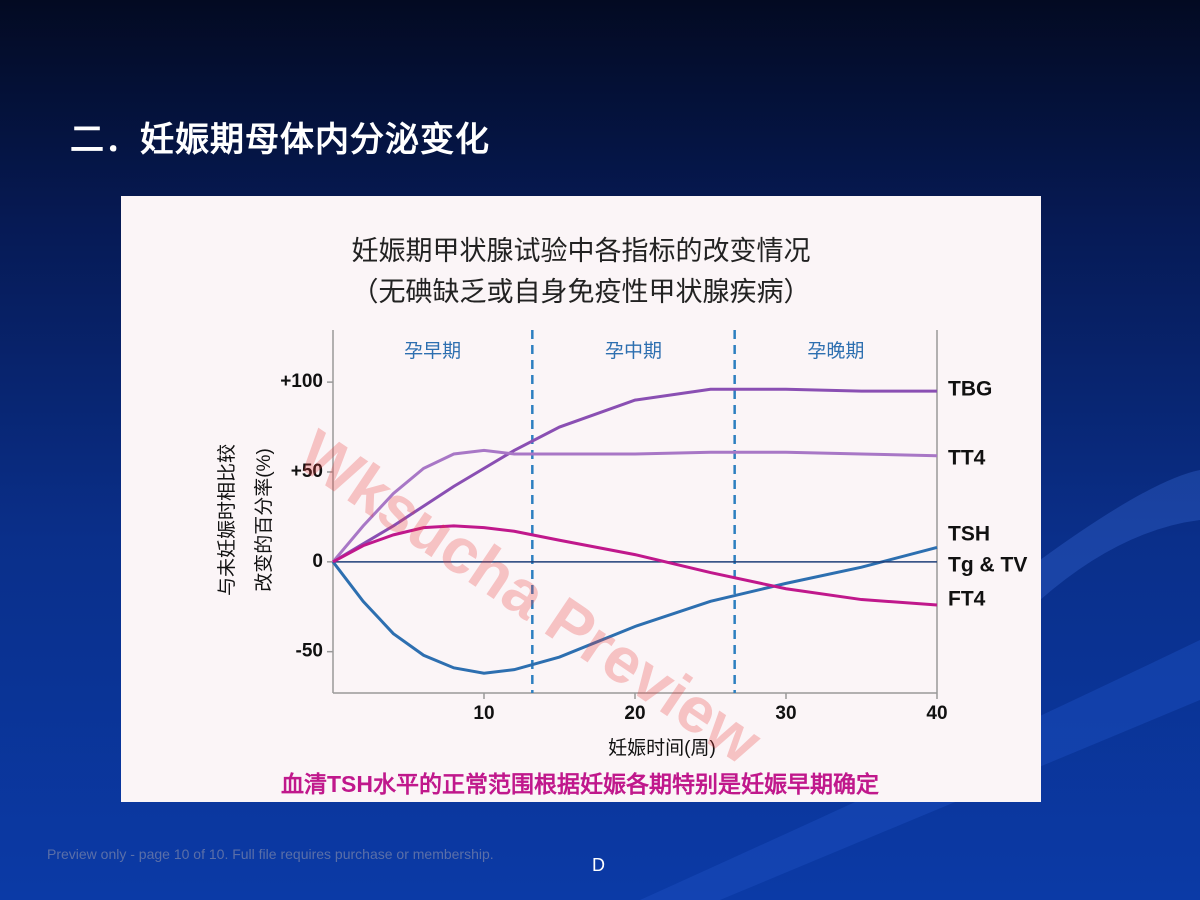  Describe the element at coordinates (580, 784) in the screenshot. I see `chart-caption: 血清TSH水平的正常范围根据妊娠各期特别是妊娠早期确定` at that location.